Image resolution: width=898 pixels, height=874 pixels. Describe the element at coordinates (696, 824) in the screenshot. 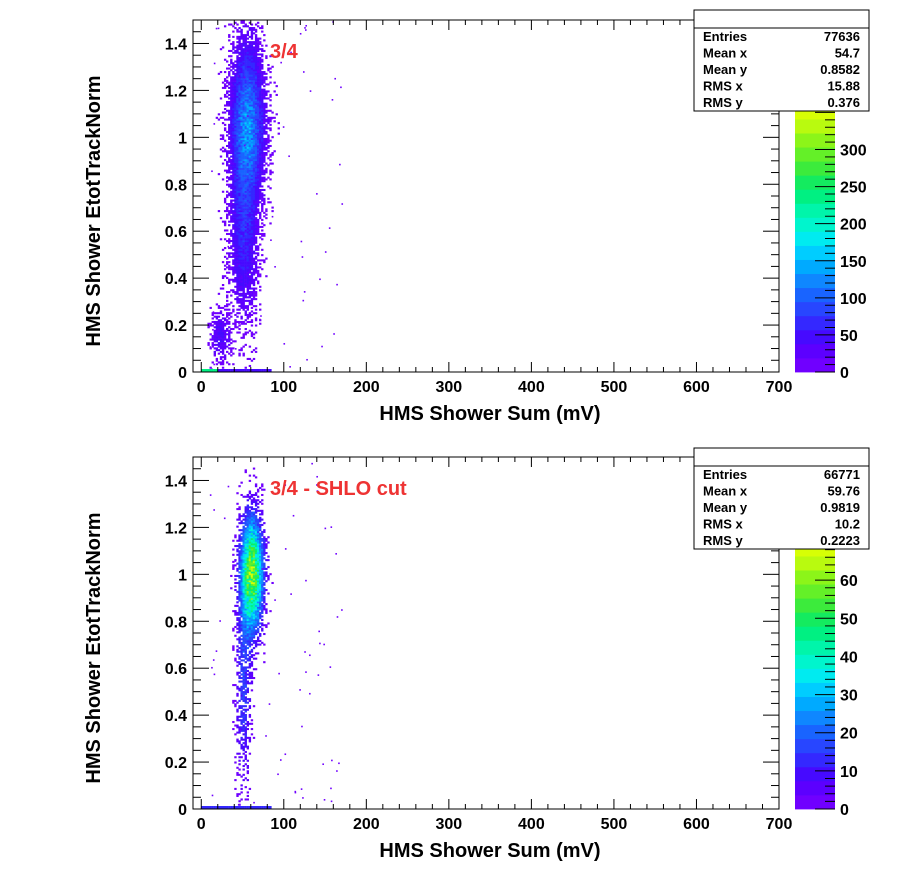

I see `x-tick-label: 600` at that location.